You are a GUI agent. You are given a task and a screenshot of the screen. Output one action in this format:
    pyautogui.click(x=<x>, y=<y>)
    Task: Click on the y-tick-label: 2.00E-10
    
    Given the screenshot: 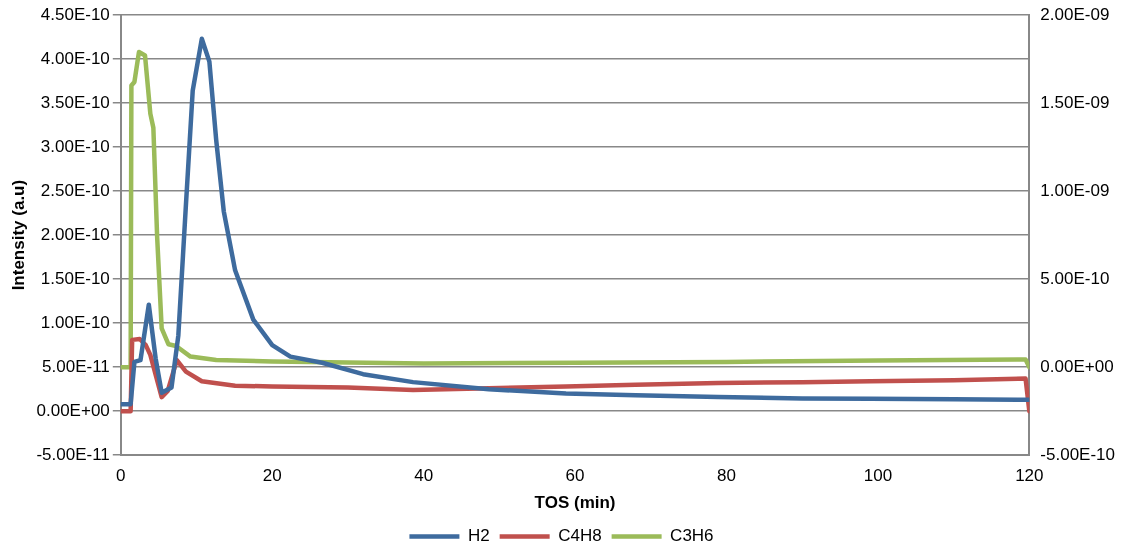 What is the action you would take?
    pyautogui.click(x=75, y=234)
    